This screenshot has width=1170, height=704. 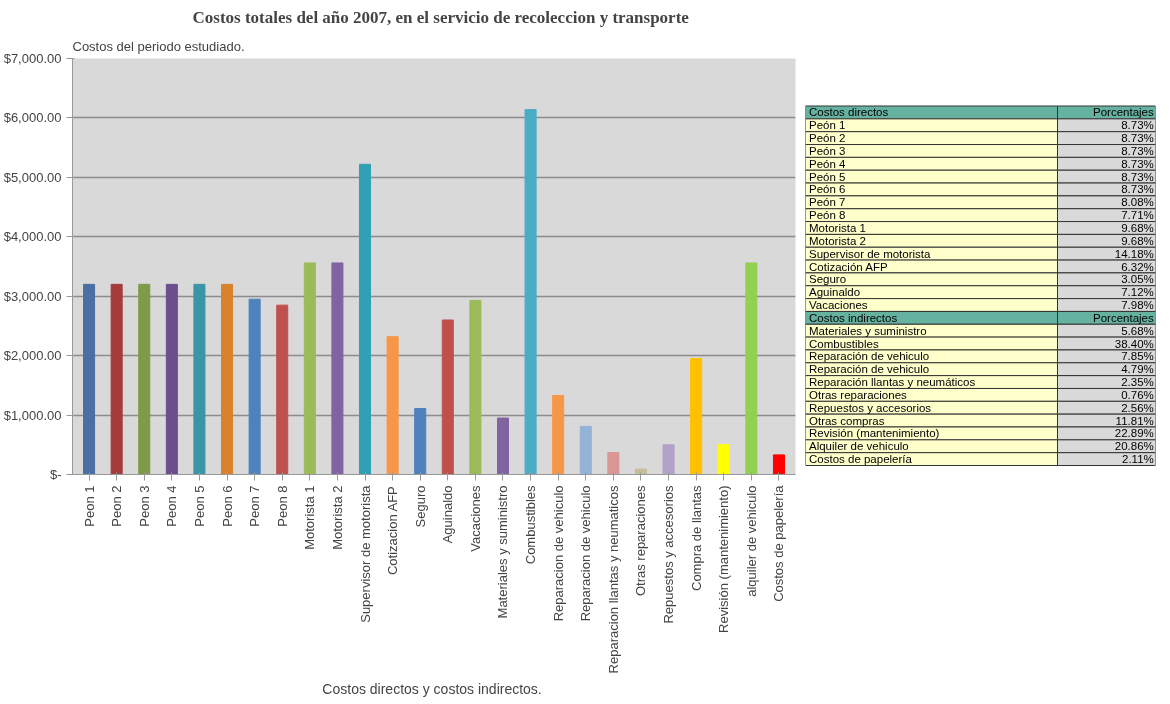 I want to click on y-tick-label: $4,000.00, so click(x=32, y=237).